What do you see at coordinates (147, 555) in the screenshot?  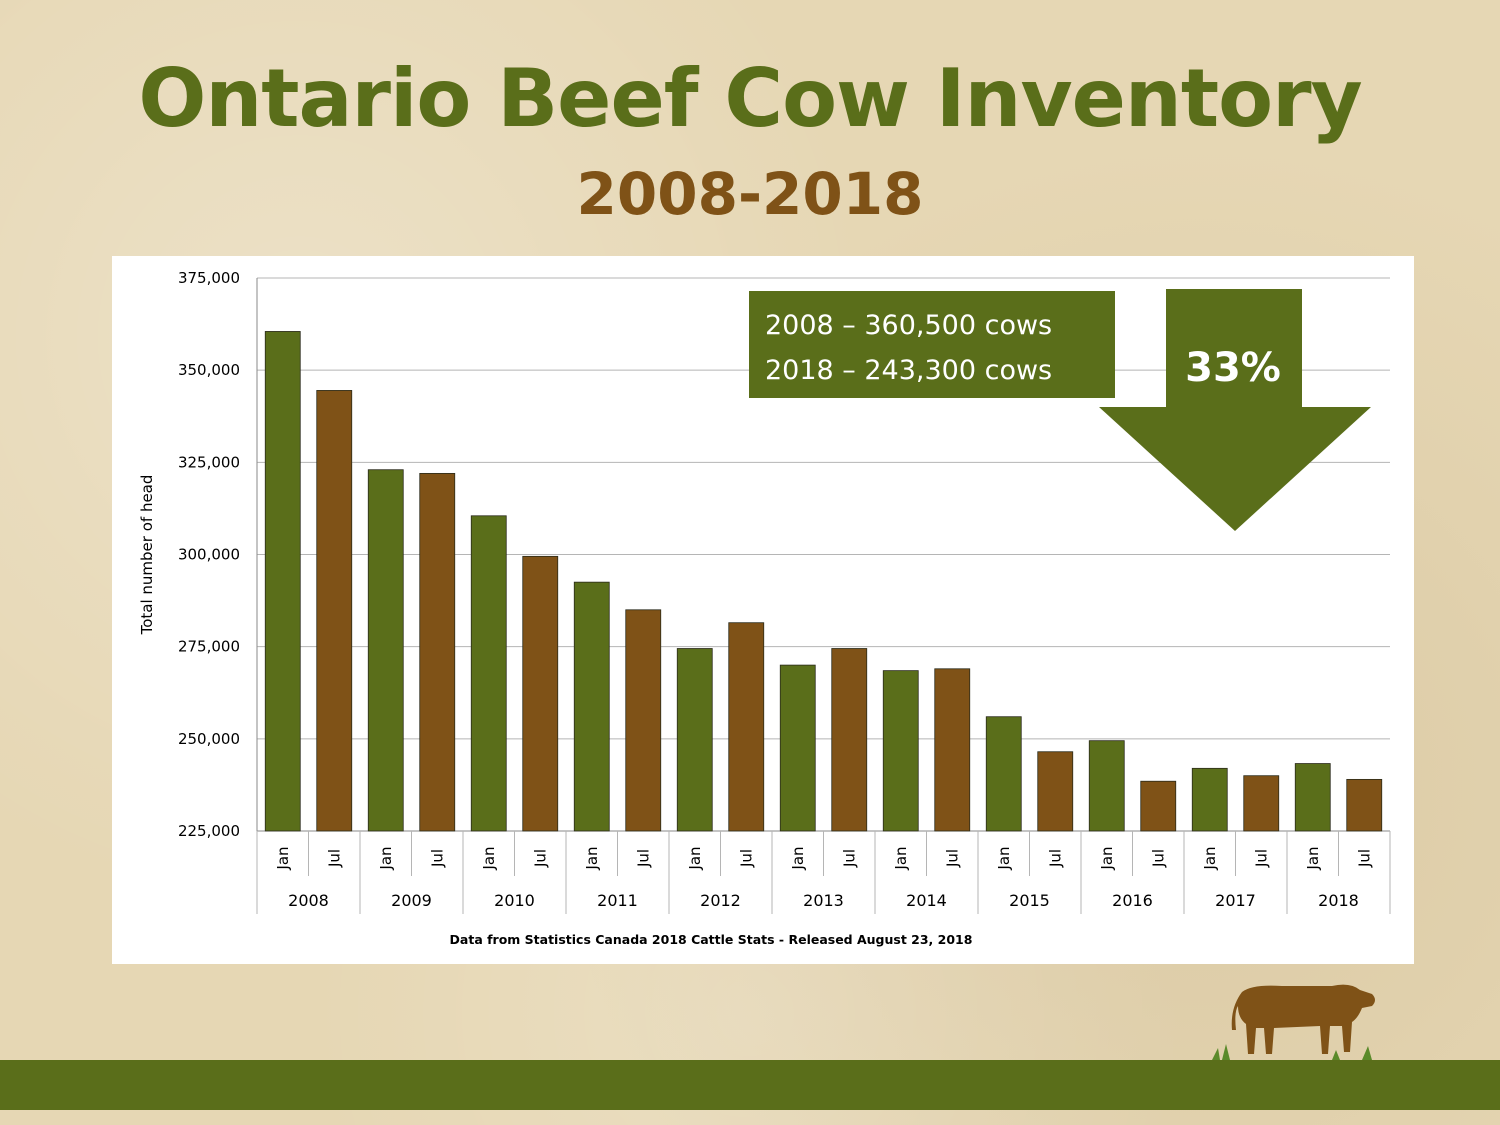 I see `y-axis-label: Total number of head` at bounding box center [147, 555].